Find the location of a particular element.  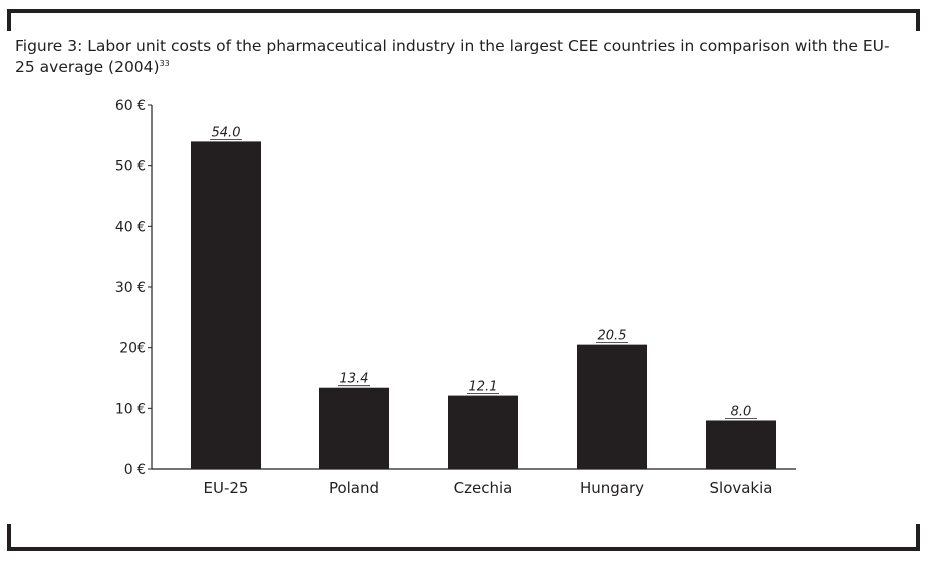

y-tick-label: 10 € is located at coordinates (130, 409).